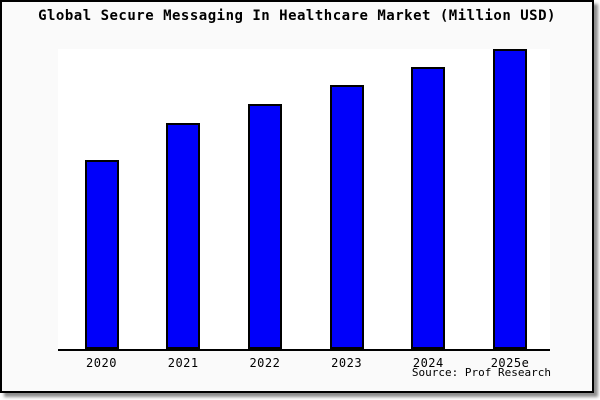 This screenshot has height=400, width=600. Describe the element at coordinates (347, 363) in the screenshot. I see `x-tick-label-2023: 2023` at that location.